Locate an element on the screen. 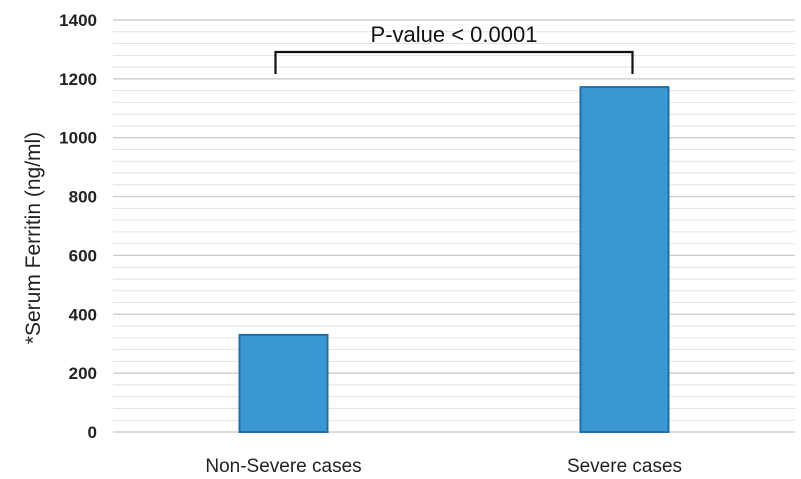 This screenshot has height=479, width=801. p-value-label: P-value < 0.0001 is located at coordinates (454, 34).